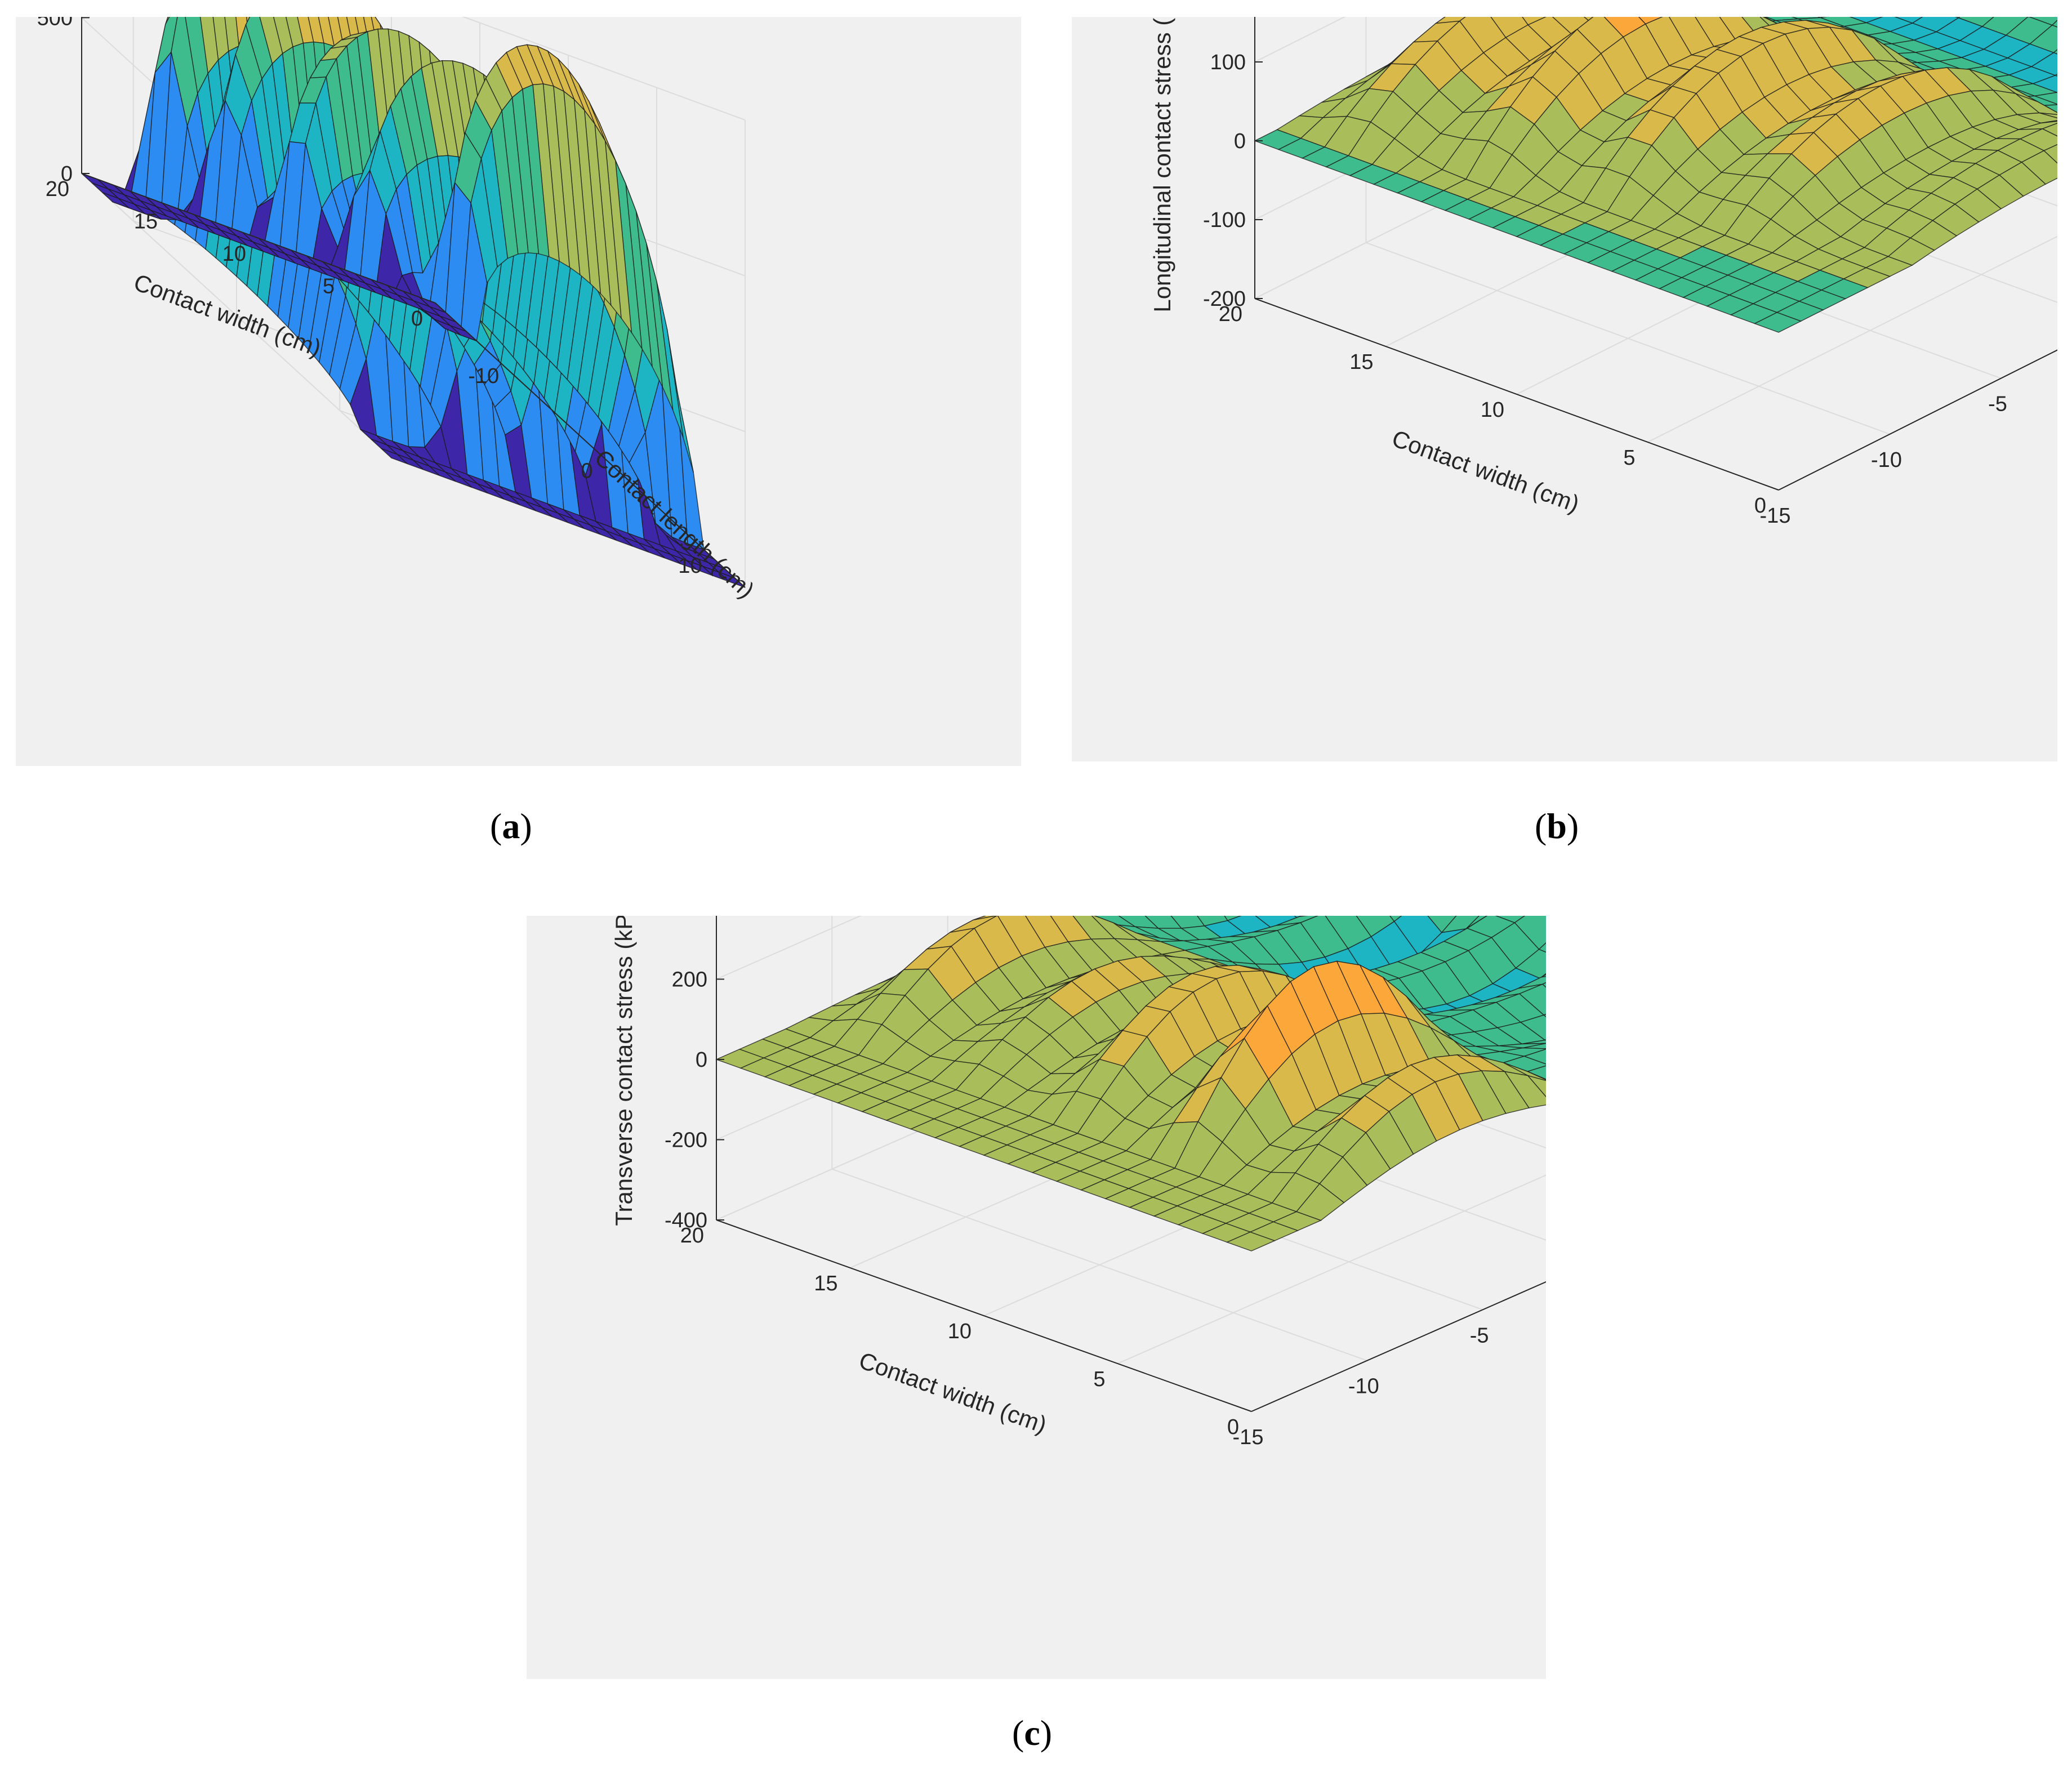 The width and height of the screenshot is (2072, 1777). What do you see at coordinates (1917, 420) in the screenshot?
I see `x-axis-b` at bounding box center [1917, 420].